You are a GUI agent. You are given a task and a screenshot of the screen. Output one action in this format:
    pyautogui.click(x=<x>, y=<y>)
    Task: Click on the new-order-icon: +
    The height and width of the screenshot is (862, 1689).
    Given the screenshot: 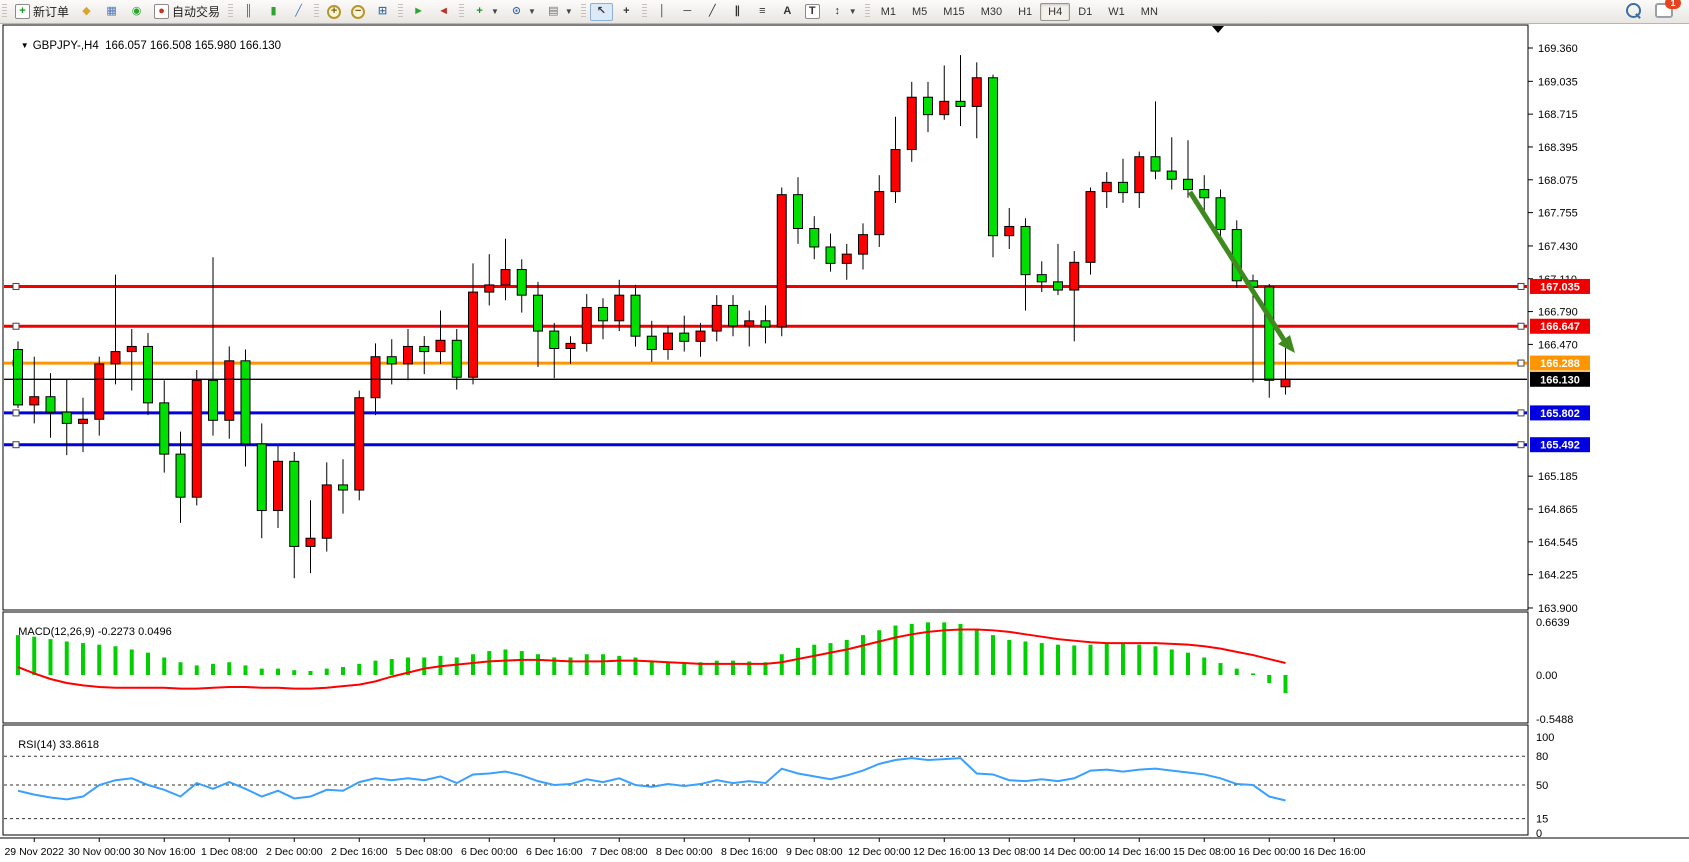 What is the action you would take?
    pyautogui.click(x=22, y=11)
    